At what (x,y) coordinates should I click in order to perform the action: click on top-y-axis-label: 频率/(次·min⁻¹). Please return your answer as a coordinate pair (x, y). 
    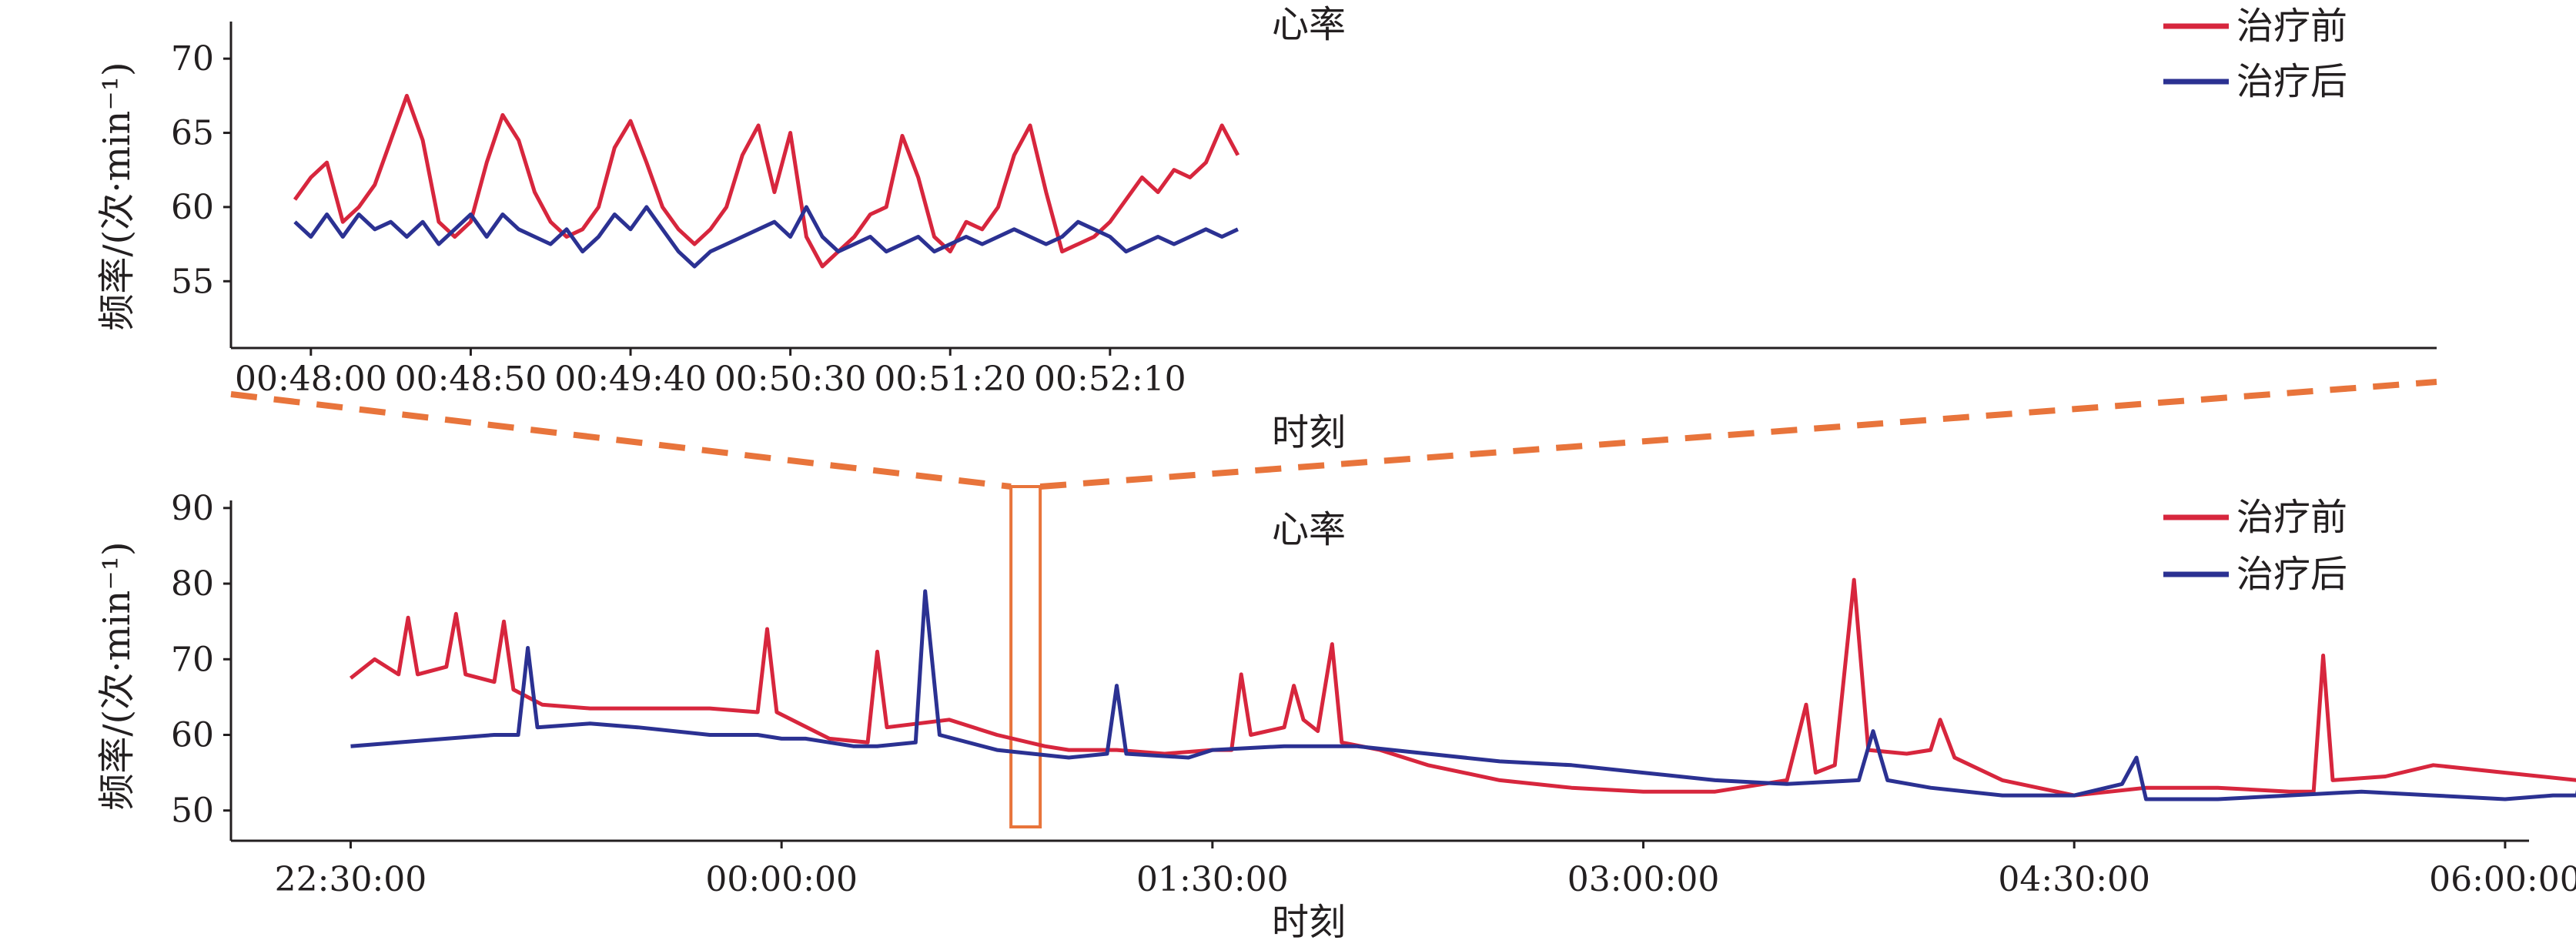
    Looking at the image, I should click on (117, 196).